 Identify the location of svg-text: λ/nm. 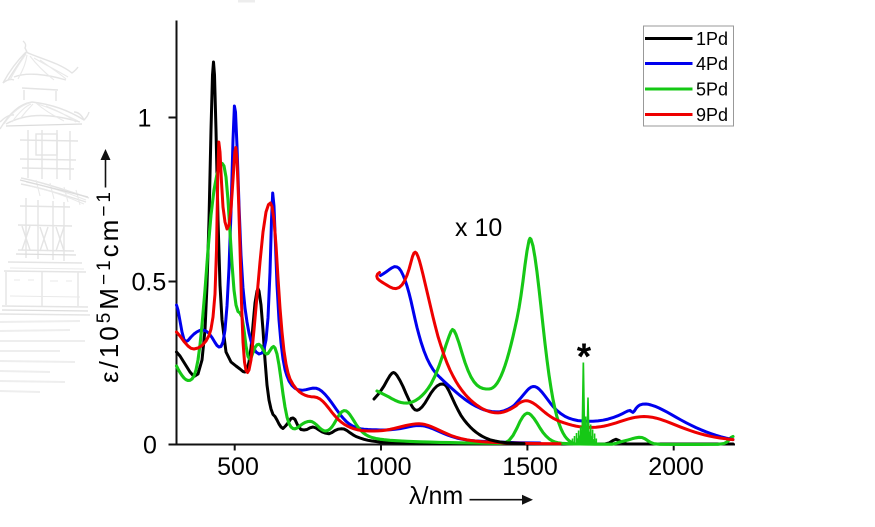
(436, 496).